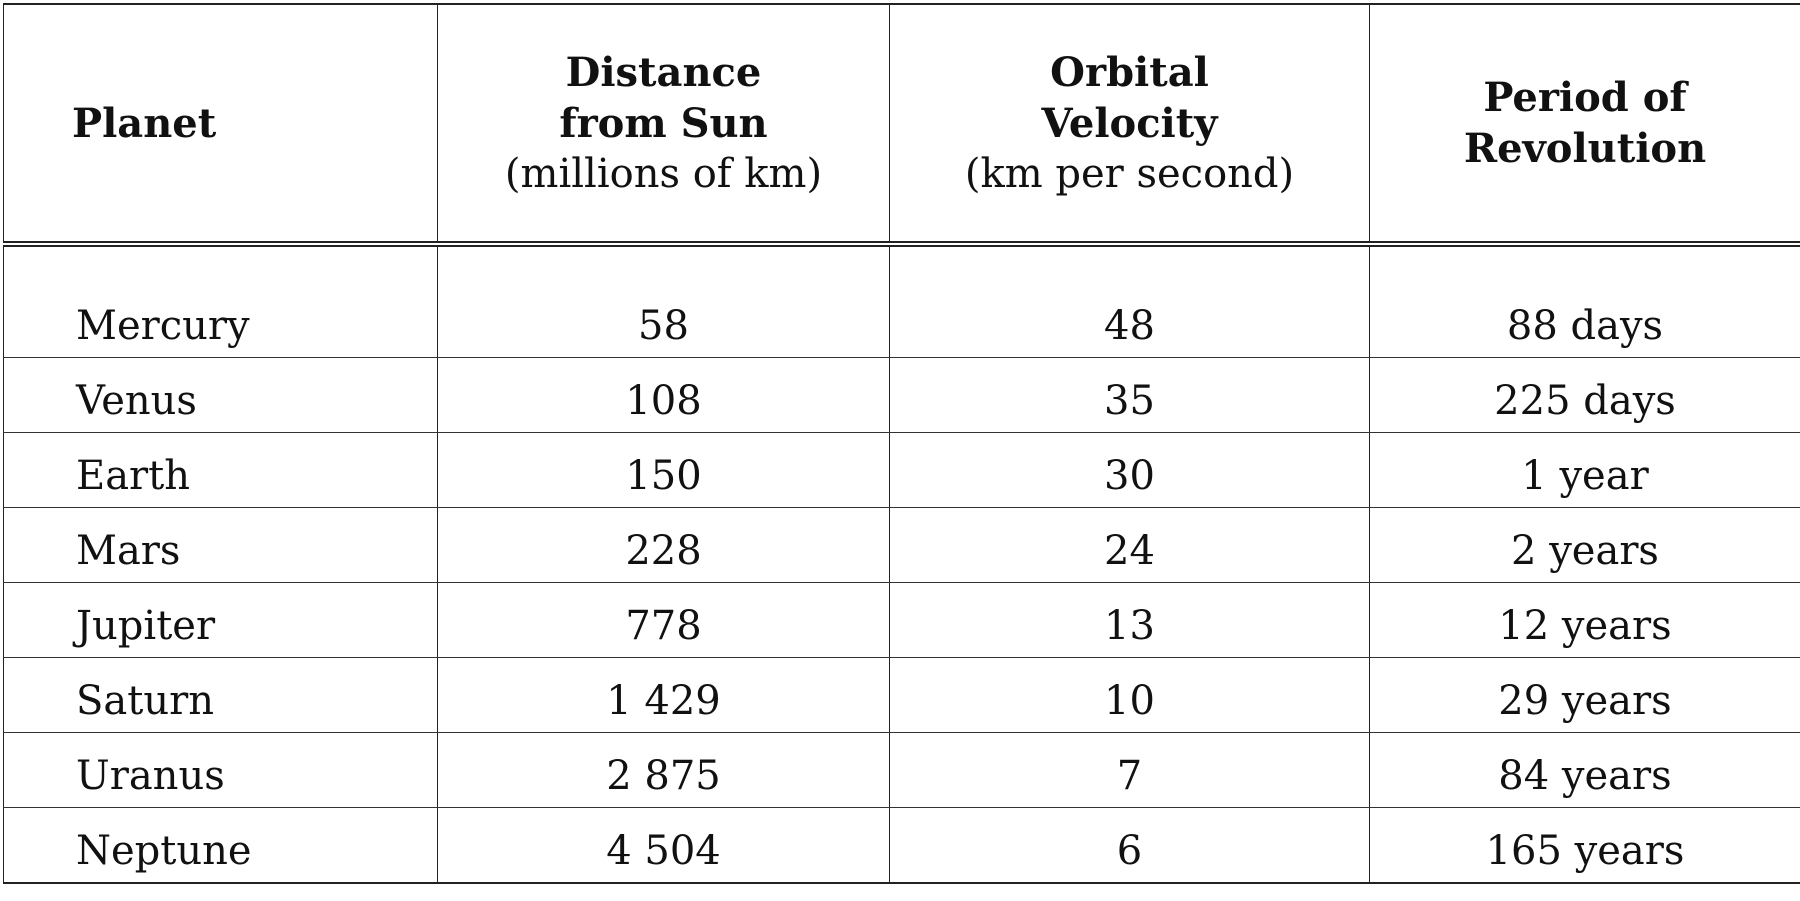 The height and width of the screenshot is (901, 1800). I want to click on table-row: Earth 150 30 1 year, so click(901, 470).